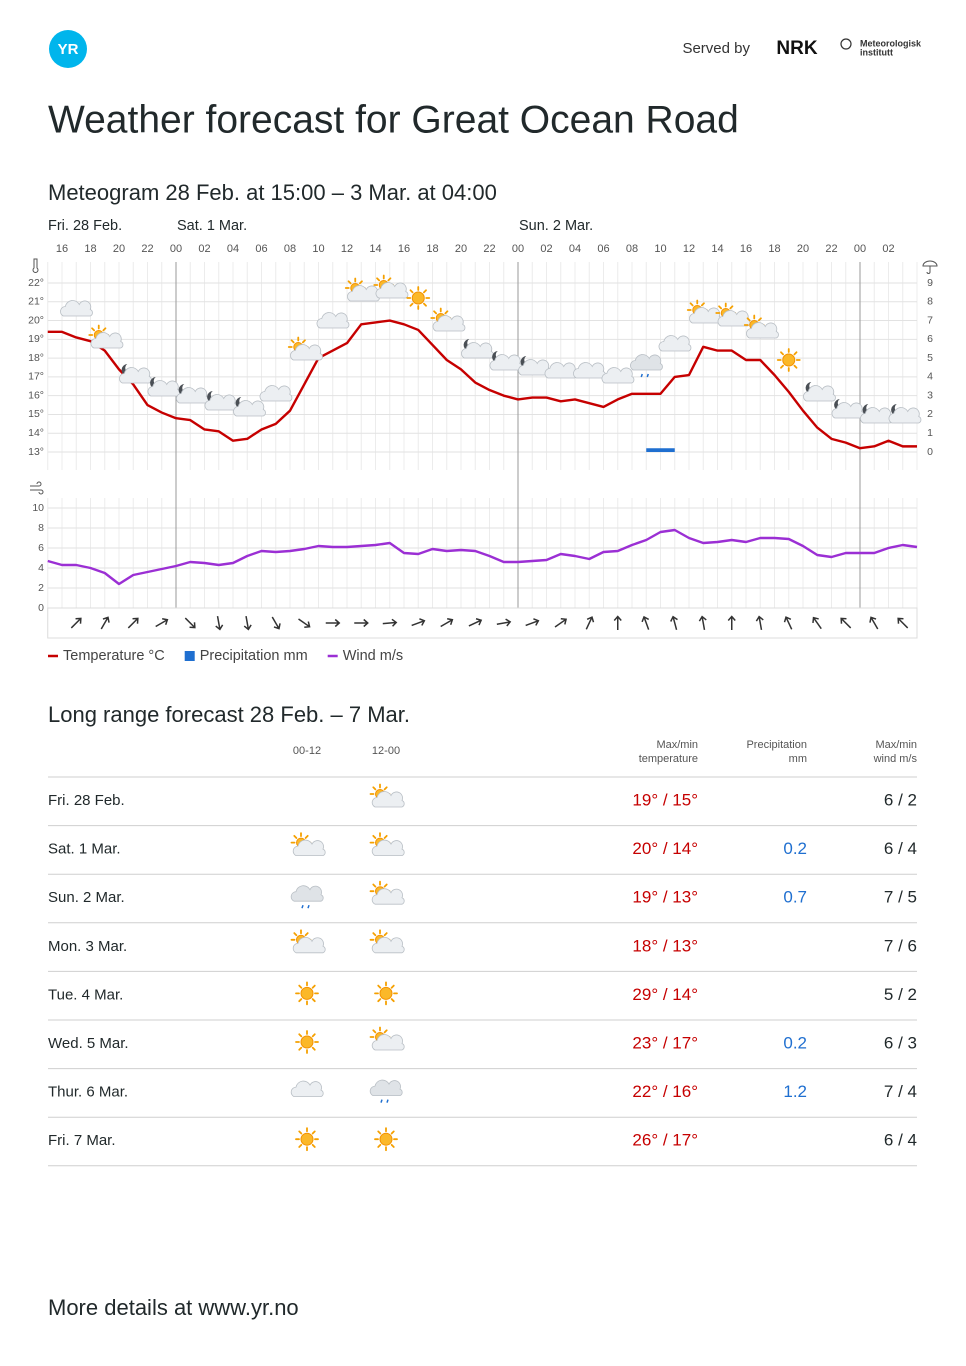 The height and width of the screenshot is (1366, 966). I want to click on sun, so click(418, 298).